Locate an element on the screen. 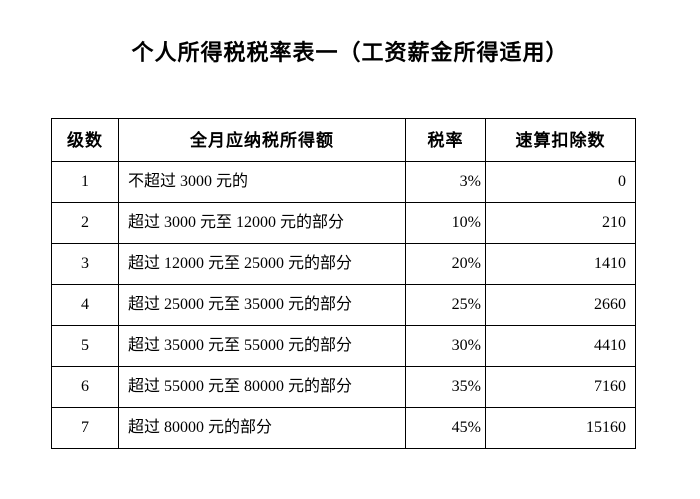  table-header-row: 级数 全月应纳税所得额 税率 速算扣除数 is located at coordinates (343, 140).